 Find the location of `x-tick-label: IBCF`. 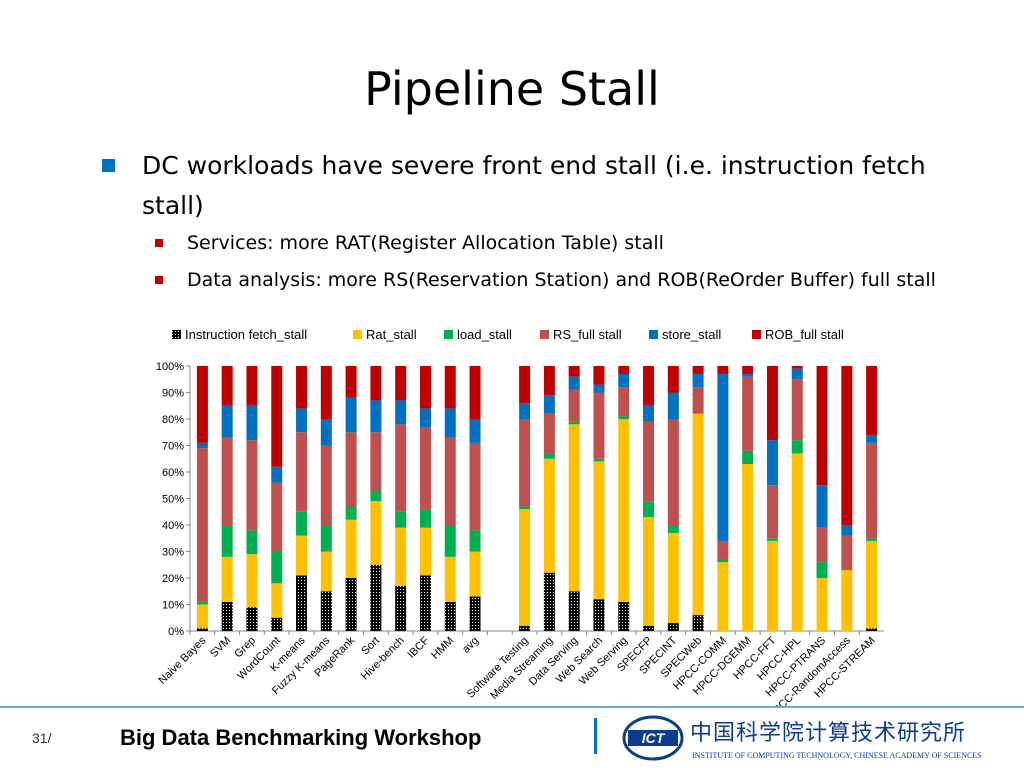

x-tick-label: IBCF is located at coordinates (418, 647).